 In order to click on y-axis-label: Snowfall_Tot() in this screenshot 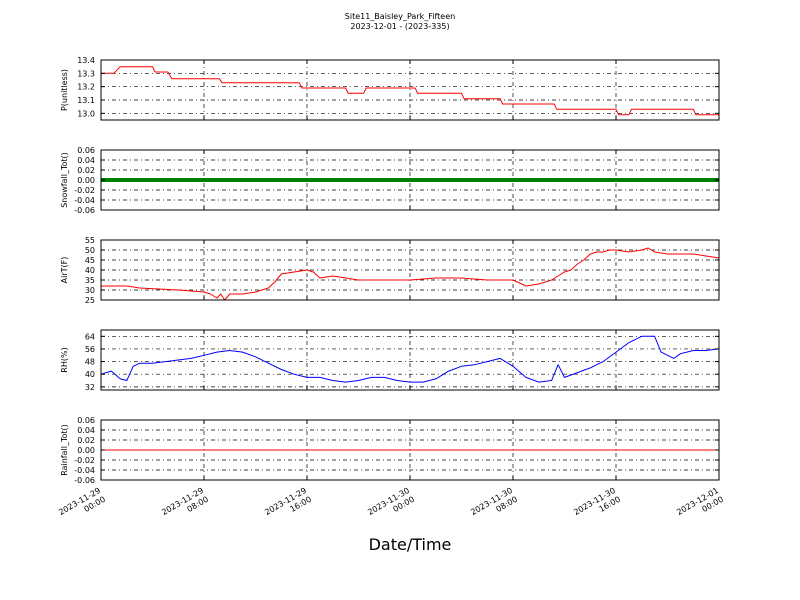, I will do `click(64, 180)`.